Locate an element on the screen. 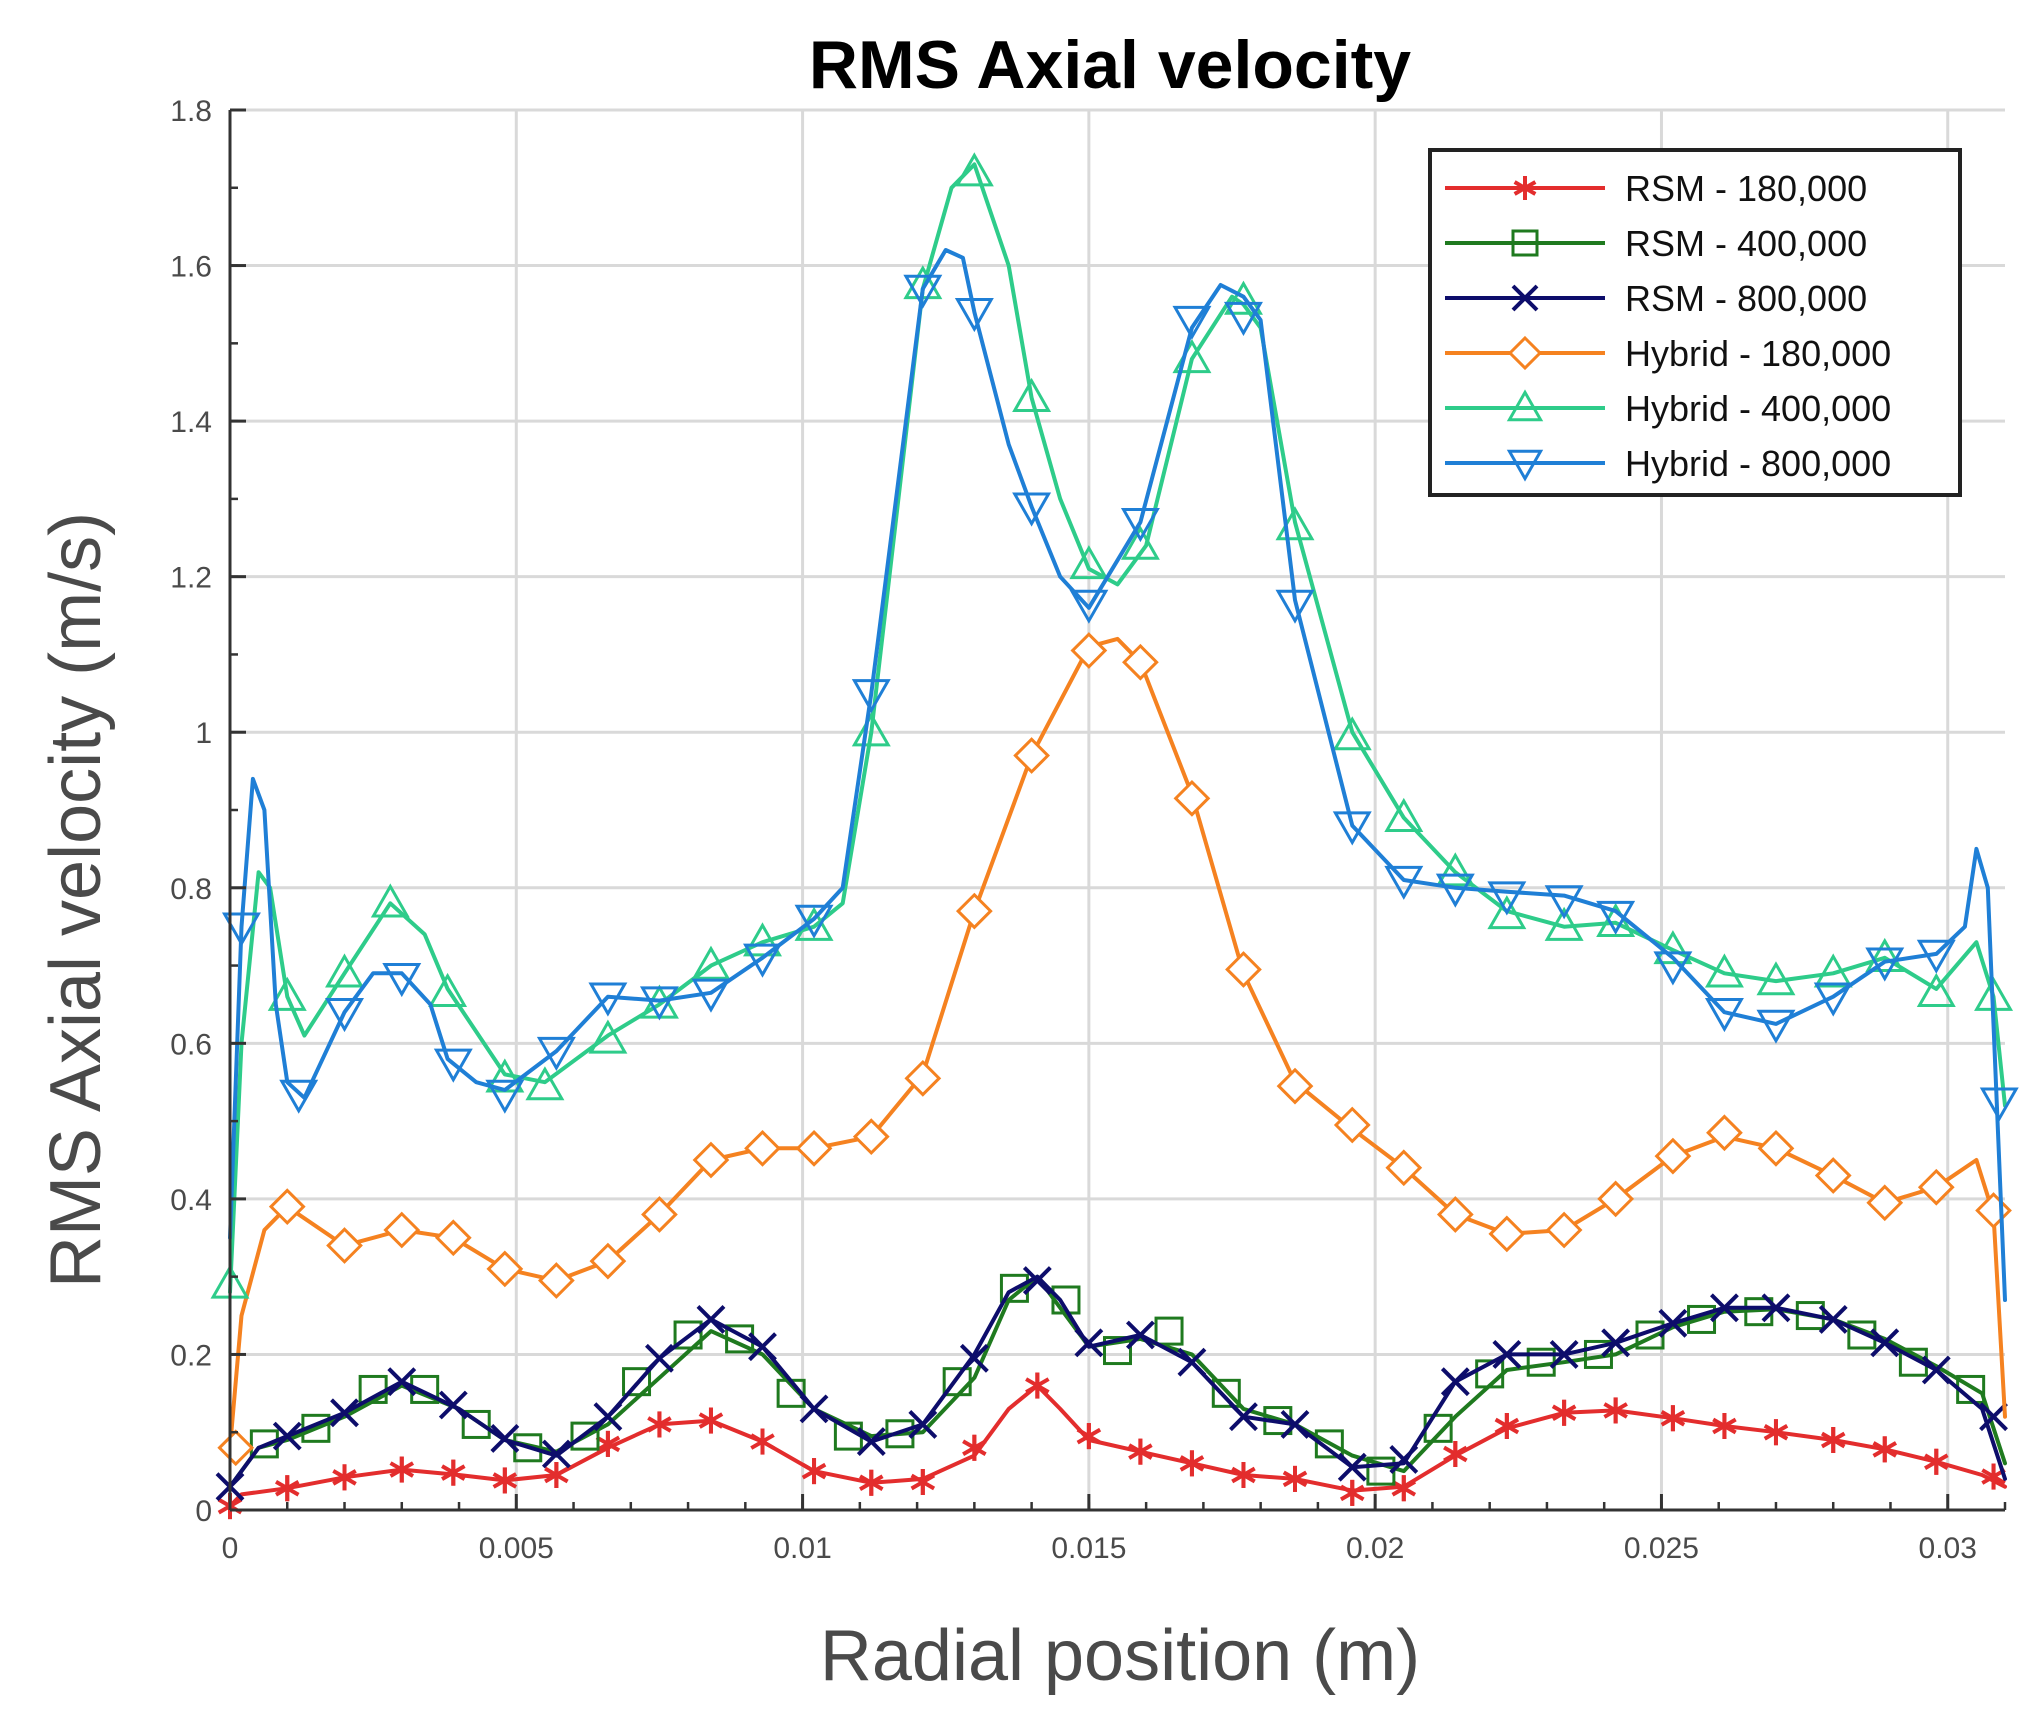  legend-item: RSM - 800,000 is located at coordinates (1656, 298).